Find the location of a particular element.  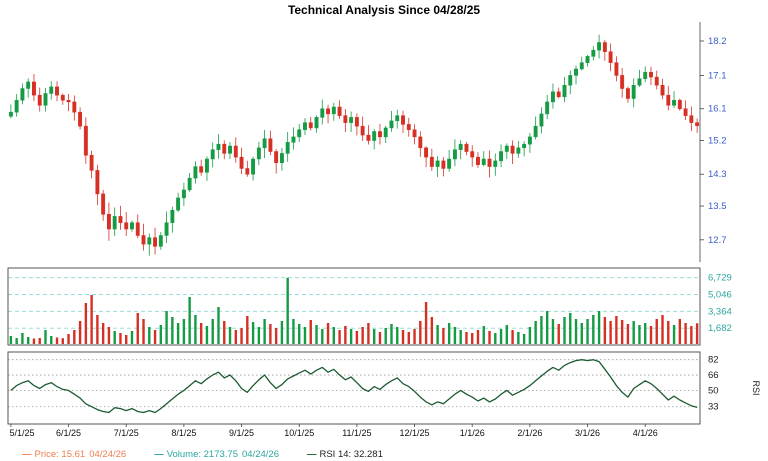

svg-text: 12.7 is located at coordinates (717, 240).